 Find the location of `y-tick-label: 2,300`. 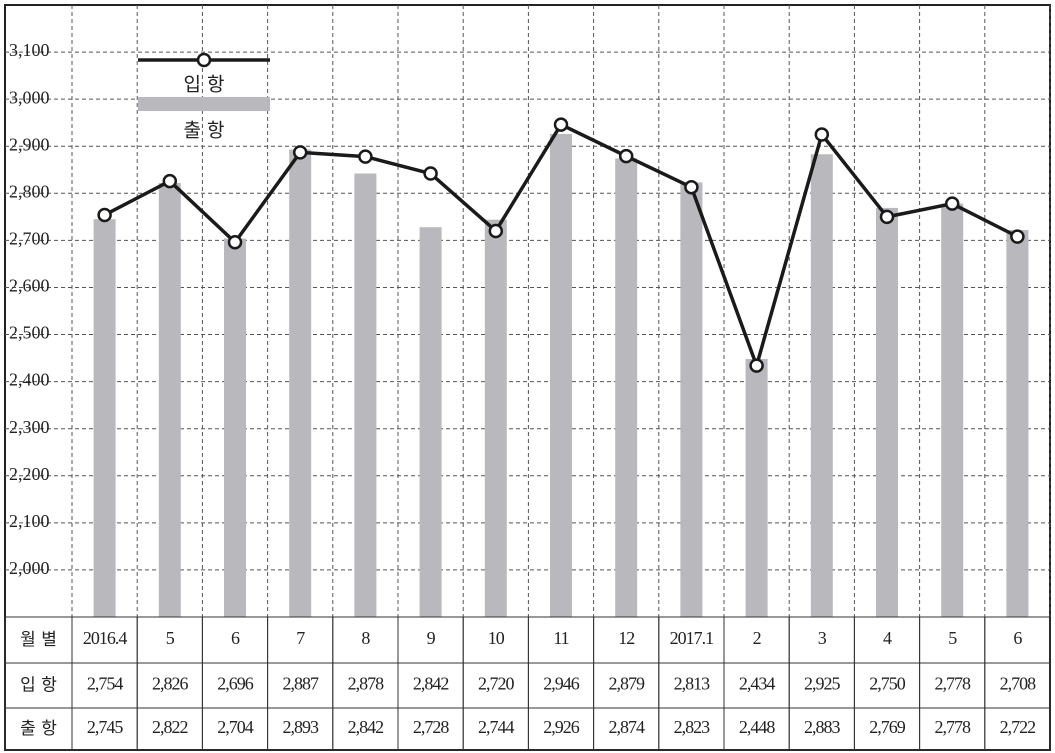

y-tick-label: 2,300 is located at coordinates (29, 427).